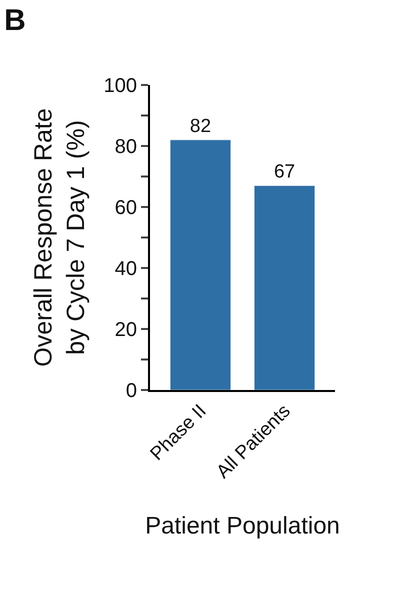  Describe the element at coordinates (131, 391) in the screenshot. I see `y-tick-label: 0` at that location.